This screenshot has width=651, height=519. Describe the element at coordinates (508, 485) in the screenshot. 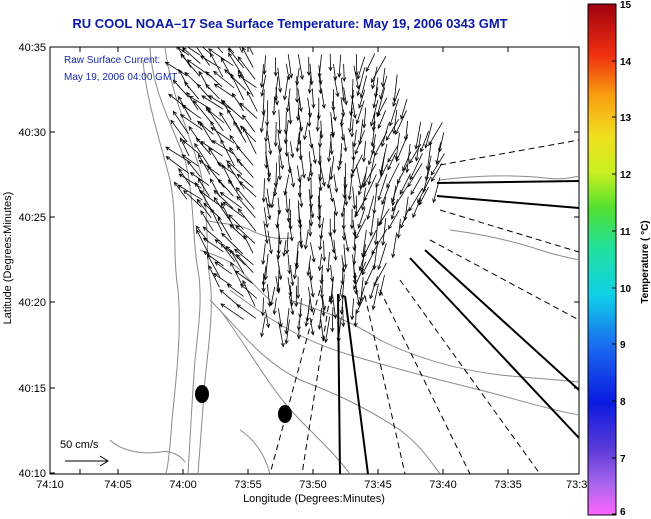

I see `x-tick-label: 73:35` at that location.